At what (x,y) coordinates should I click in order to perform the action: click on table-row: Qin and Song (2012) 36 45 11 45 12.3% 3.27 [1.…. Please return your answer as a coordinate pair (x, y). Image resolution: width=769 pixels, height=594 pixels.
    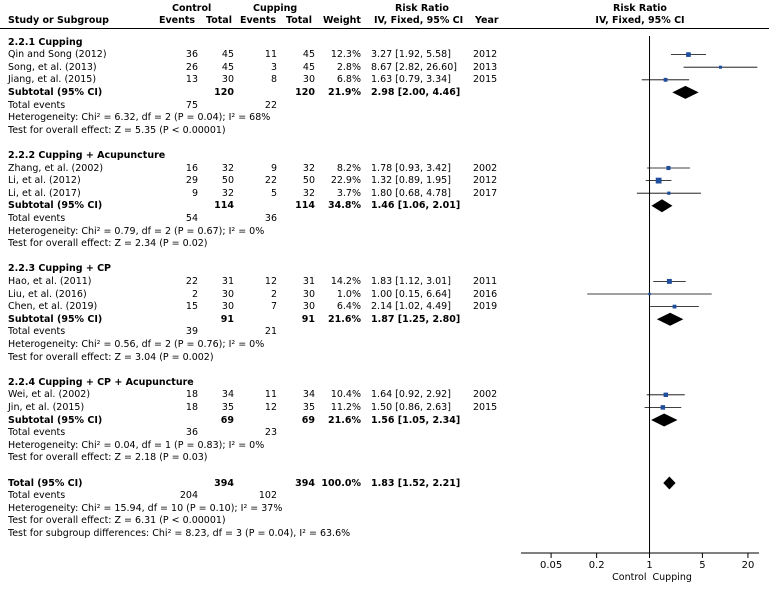
    Looking at the image, I should click on (252, 54).